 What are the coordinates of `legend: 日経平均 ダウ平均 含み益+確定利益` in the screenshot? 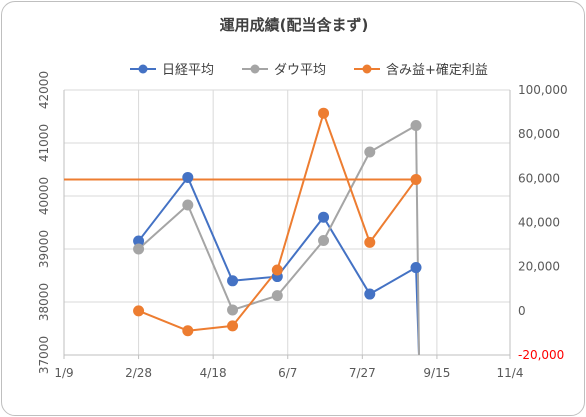 It's located at (309, 70).